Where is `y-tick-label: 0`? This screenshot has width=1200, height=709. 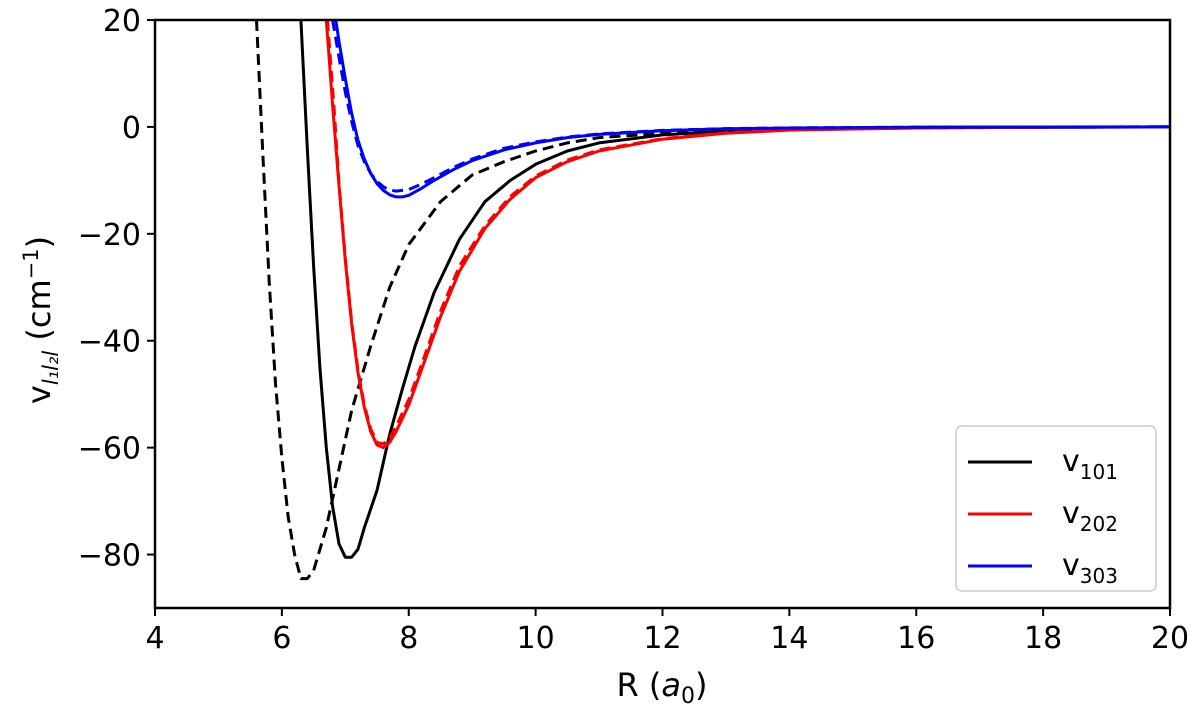 y-tick-label: 0 is located at coordinates (131, 128).